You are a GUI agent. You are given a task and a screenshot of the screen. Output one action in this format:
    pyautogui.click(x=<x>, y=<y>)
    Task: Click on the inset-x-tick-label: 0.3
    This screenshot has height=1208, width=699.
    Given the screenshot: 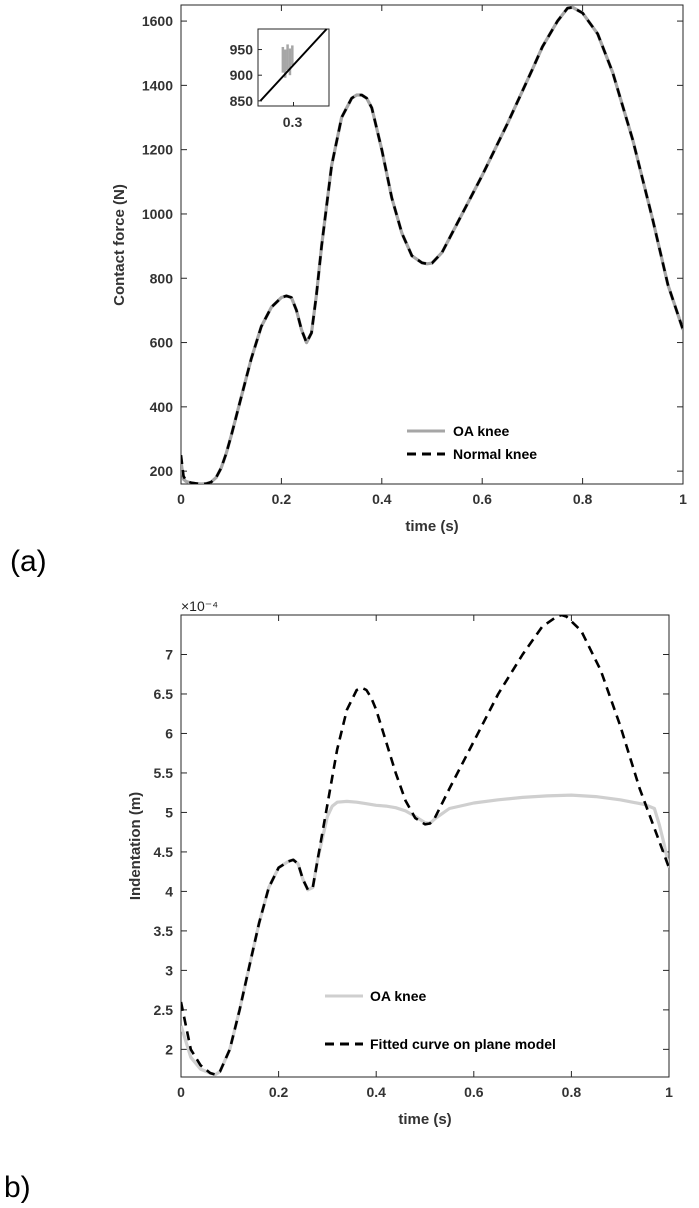 What is the action you would take?
    pyautogui.click(x=293, y=122)
    